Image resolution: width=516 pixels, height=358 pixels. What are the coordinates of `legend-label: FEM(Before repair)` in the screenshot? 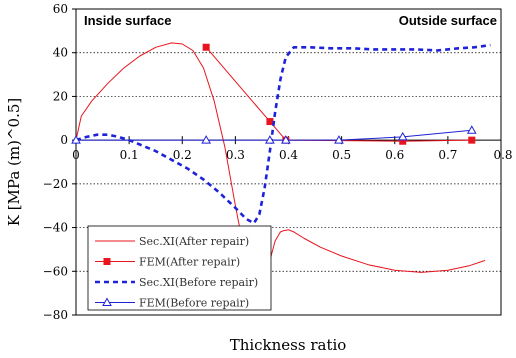 It's located at (194, 303).